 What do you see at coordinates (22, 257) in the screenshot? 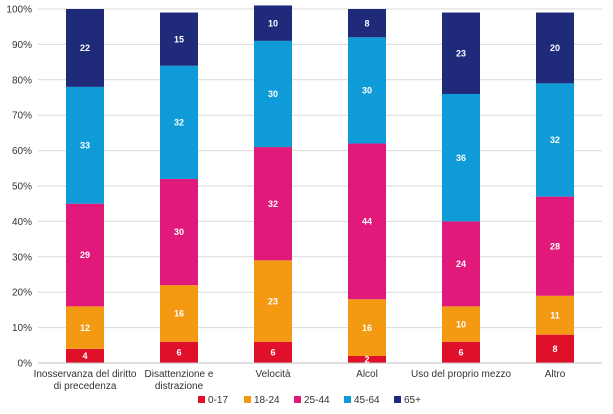
I see `y-tick-label: 30%` at bounding box center [22, 257].